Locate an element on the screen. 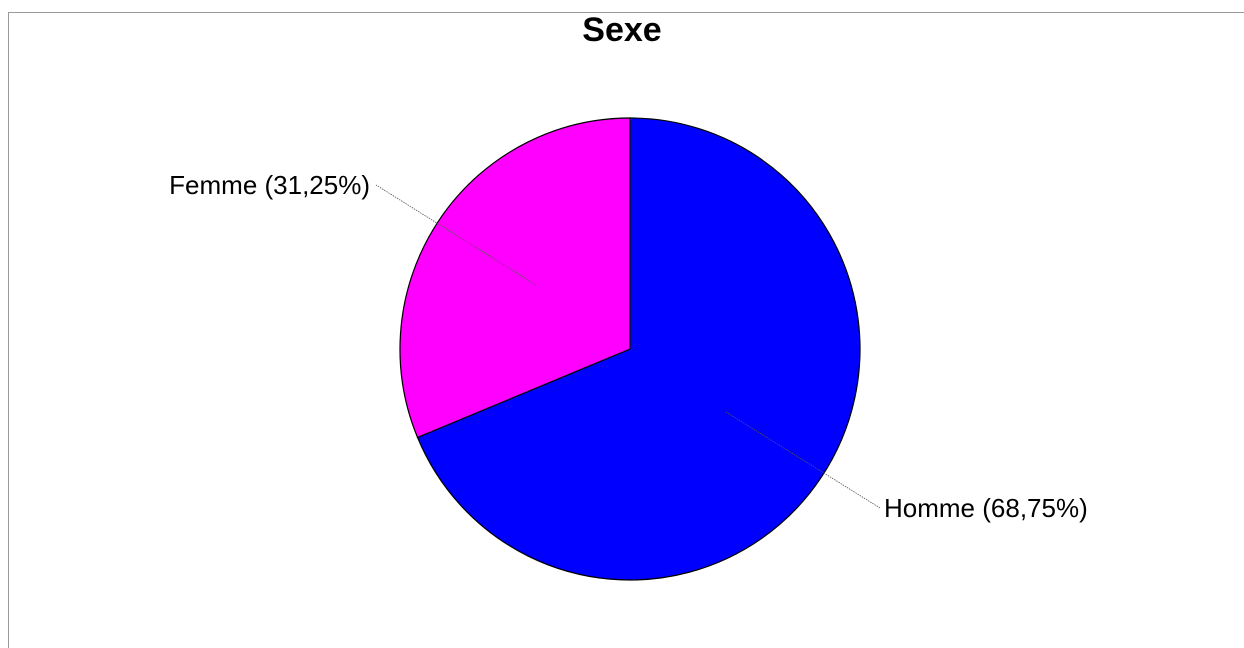 The width and height of the screenshot is (1244, 648). pie-slice-femme is located at coordinates (515, 278).